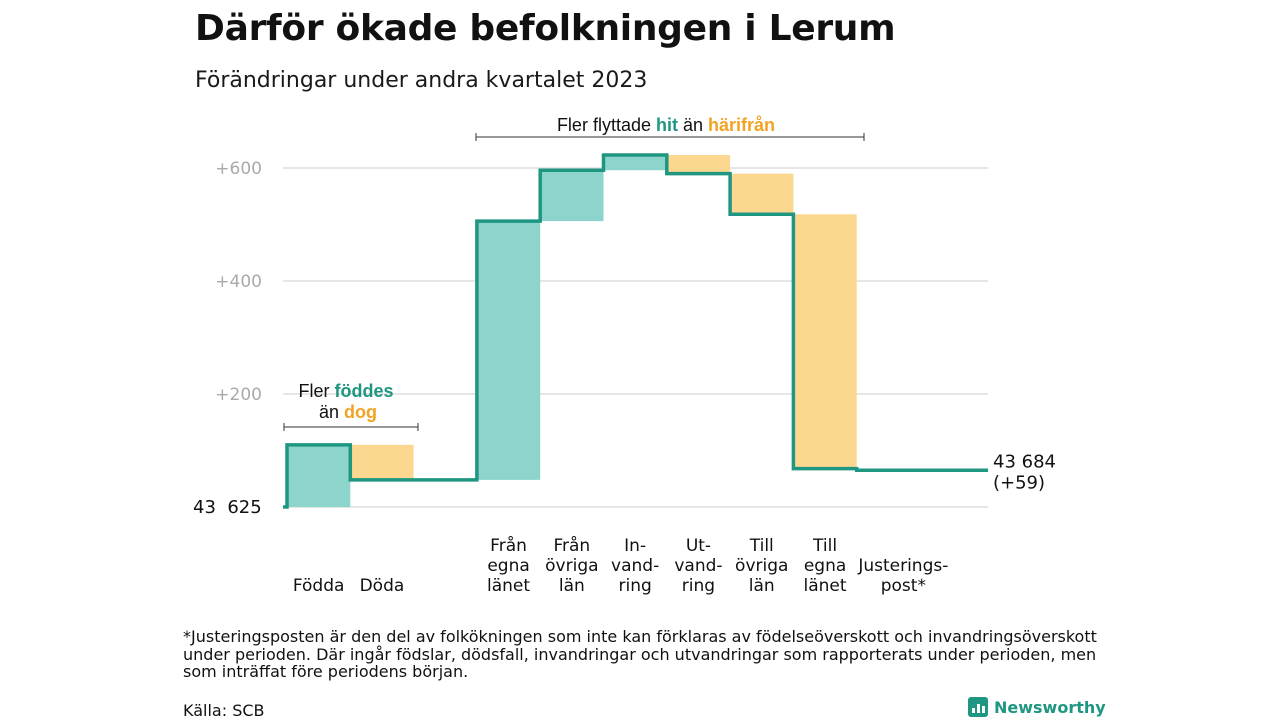  Describe the element at coordinates (695, 125) in the screenshot. I see `migration-annotation-part: än` at that location.